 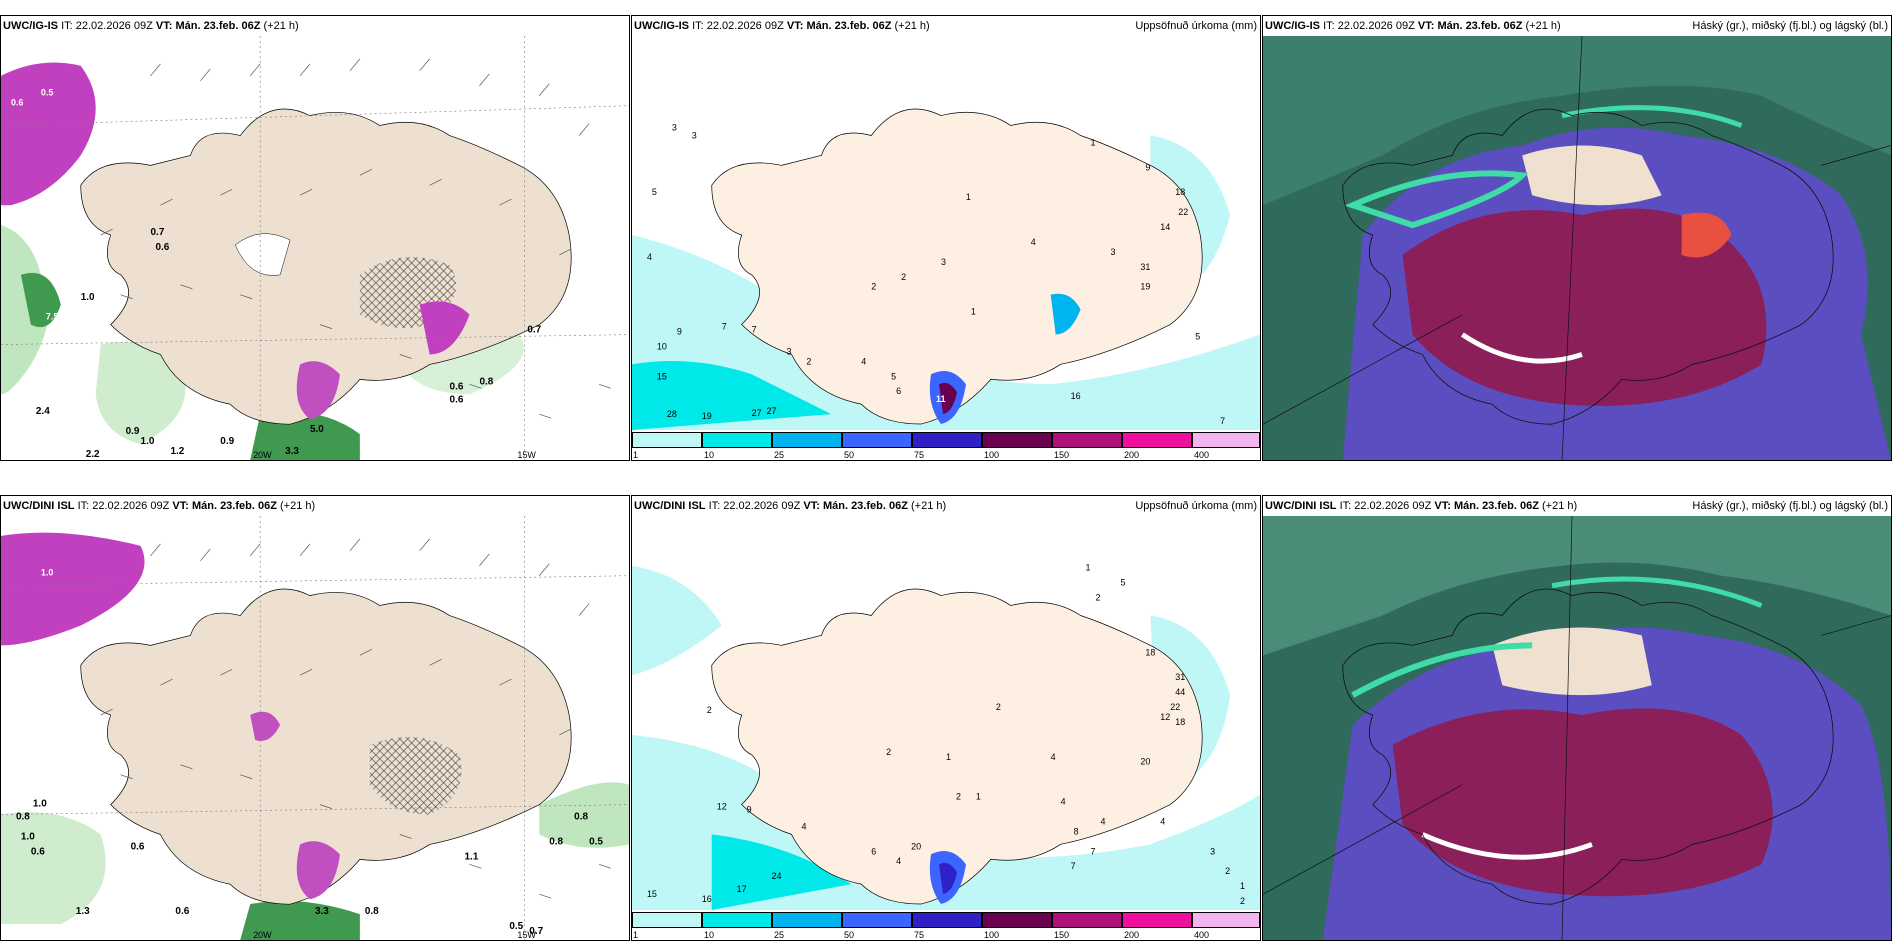 I want to click on svg-text: 20, so click(x=1145, y=762).